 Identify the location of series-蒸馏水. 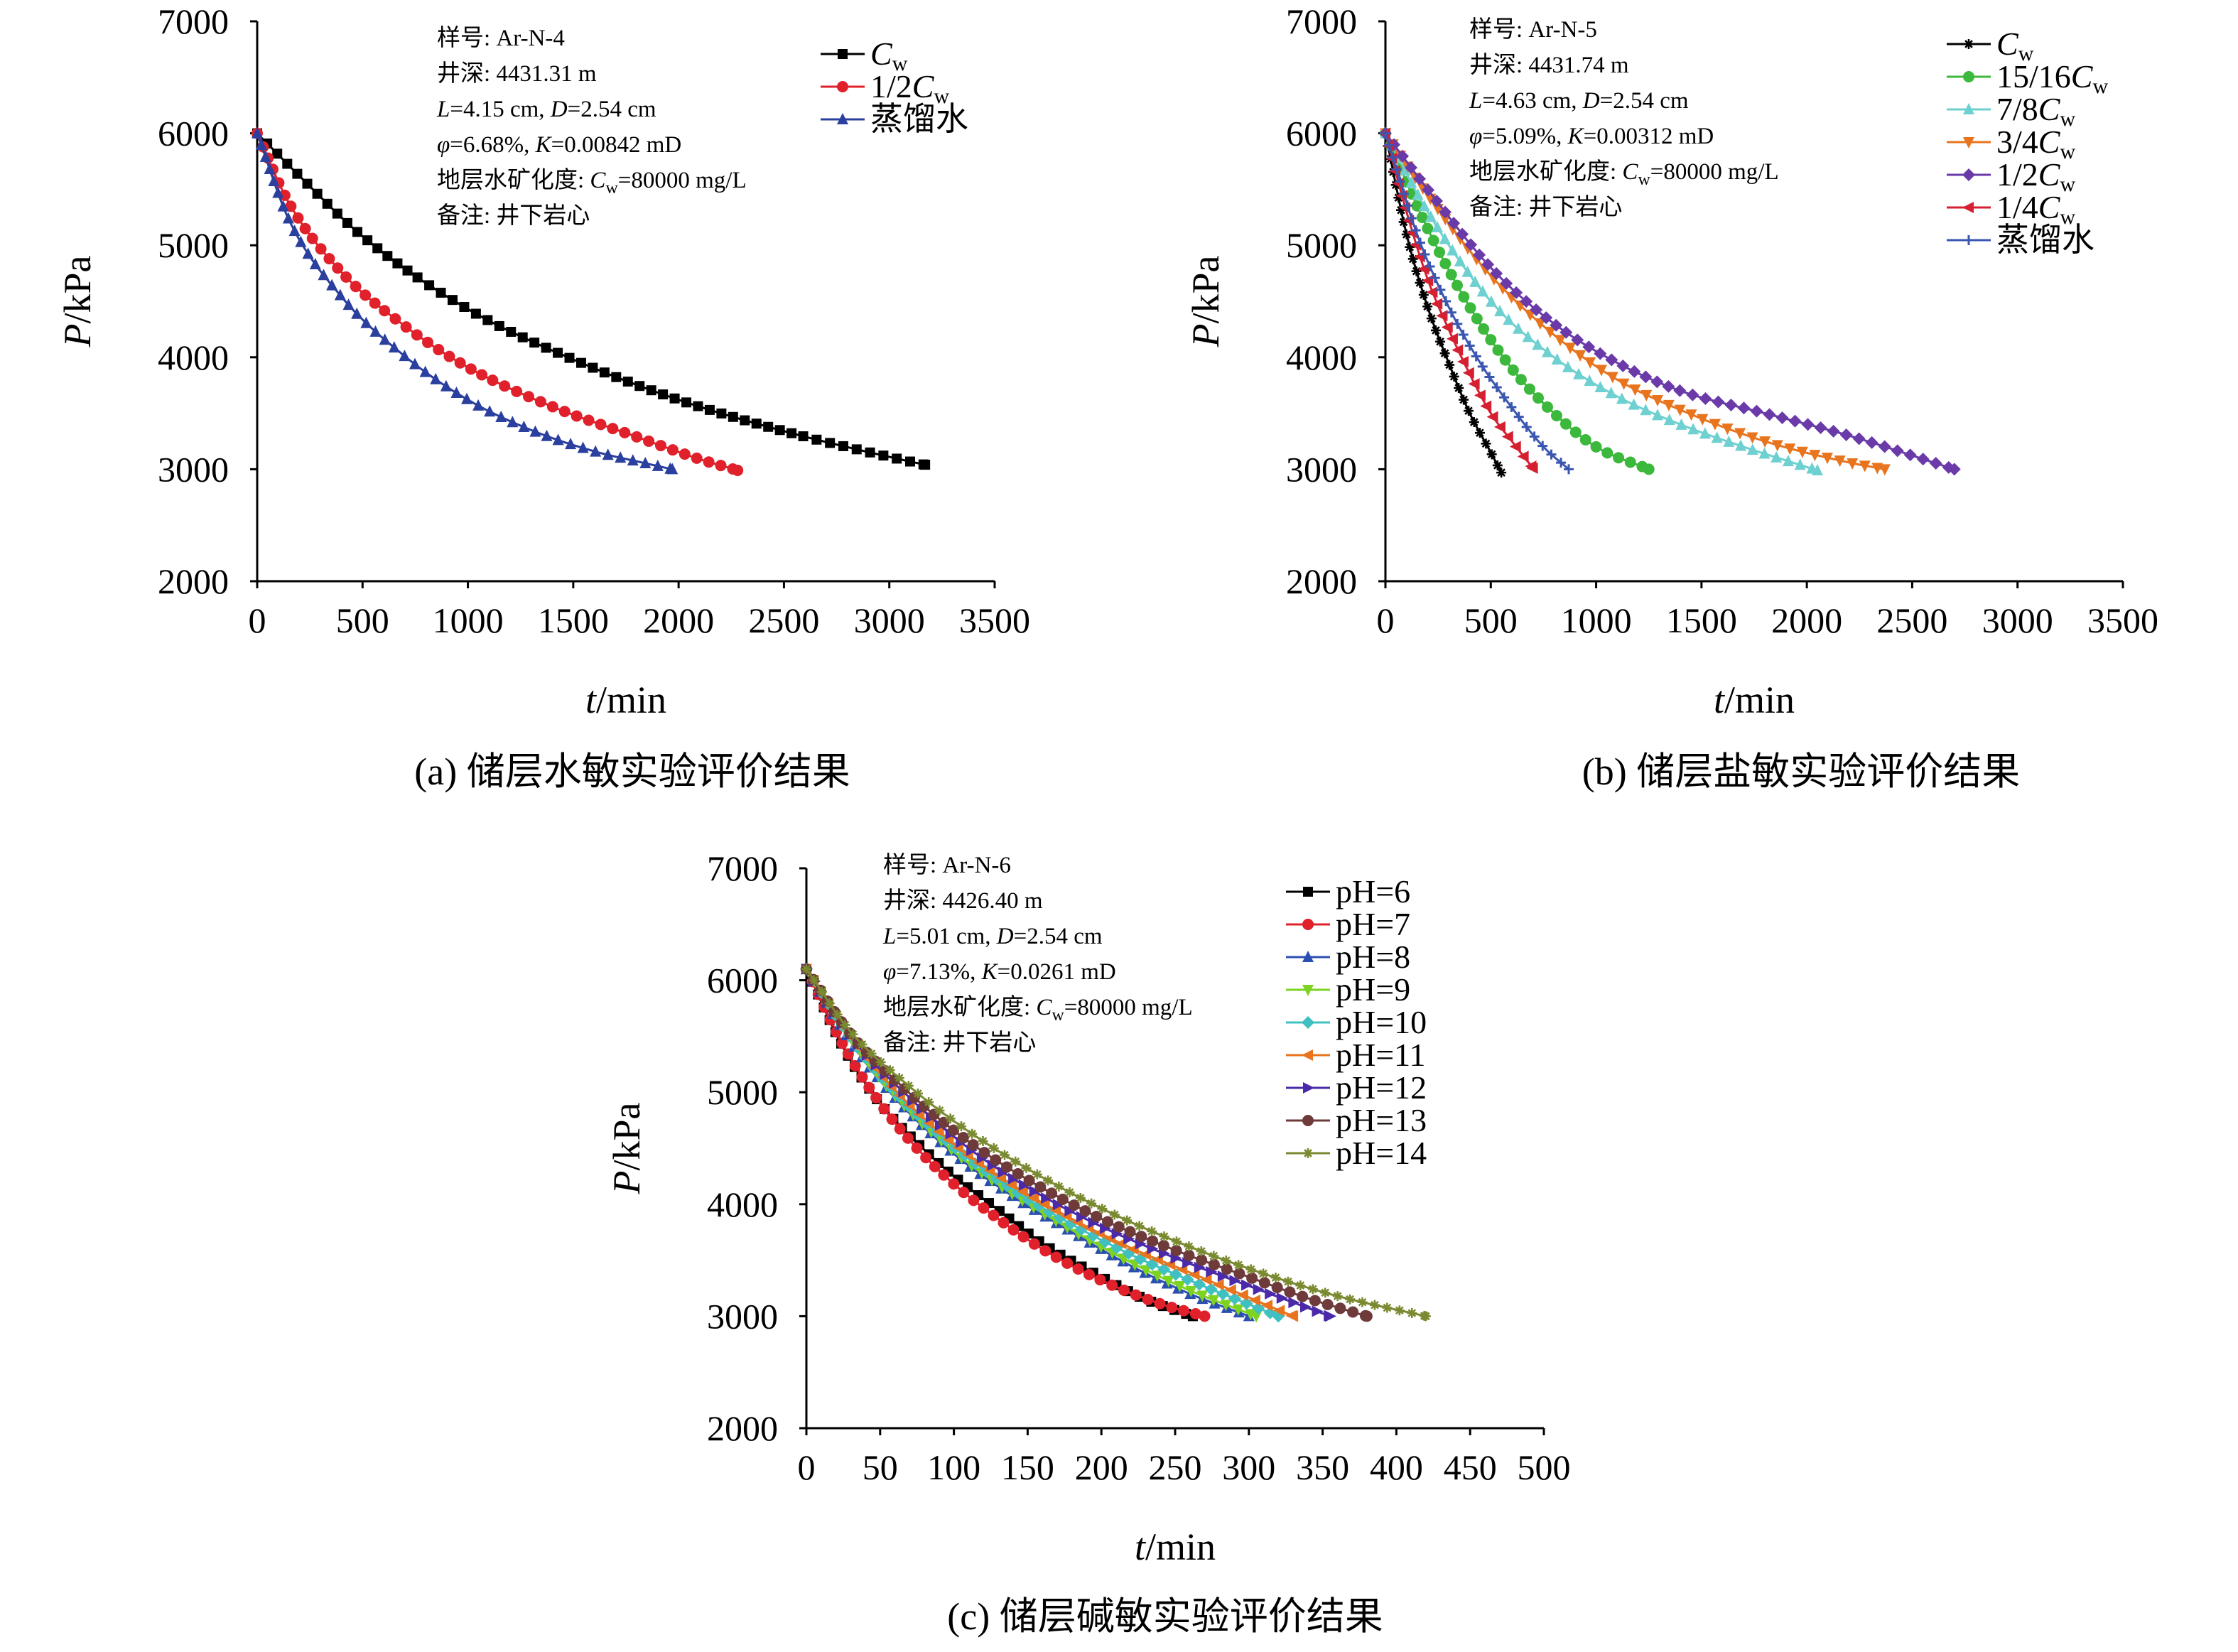
(466, 301).